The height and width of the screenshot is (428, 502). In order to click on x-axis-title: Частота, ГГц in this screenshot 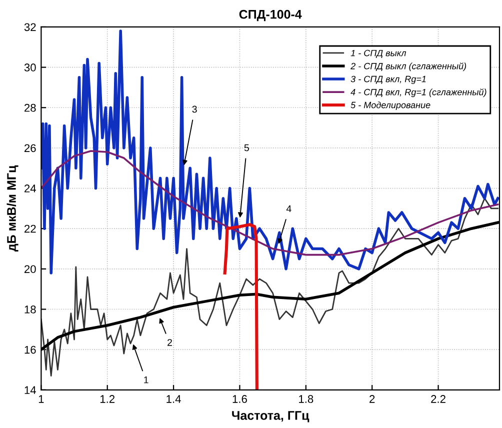, I will do `click(271, 416)`.